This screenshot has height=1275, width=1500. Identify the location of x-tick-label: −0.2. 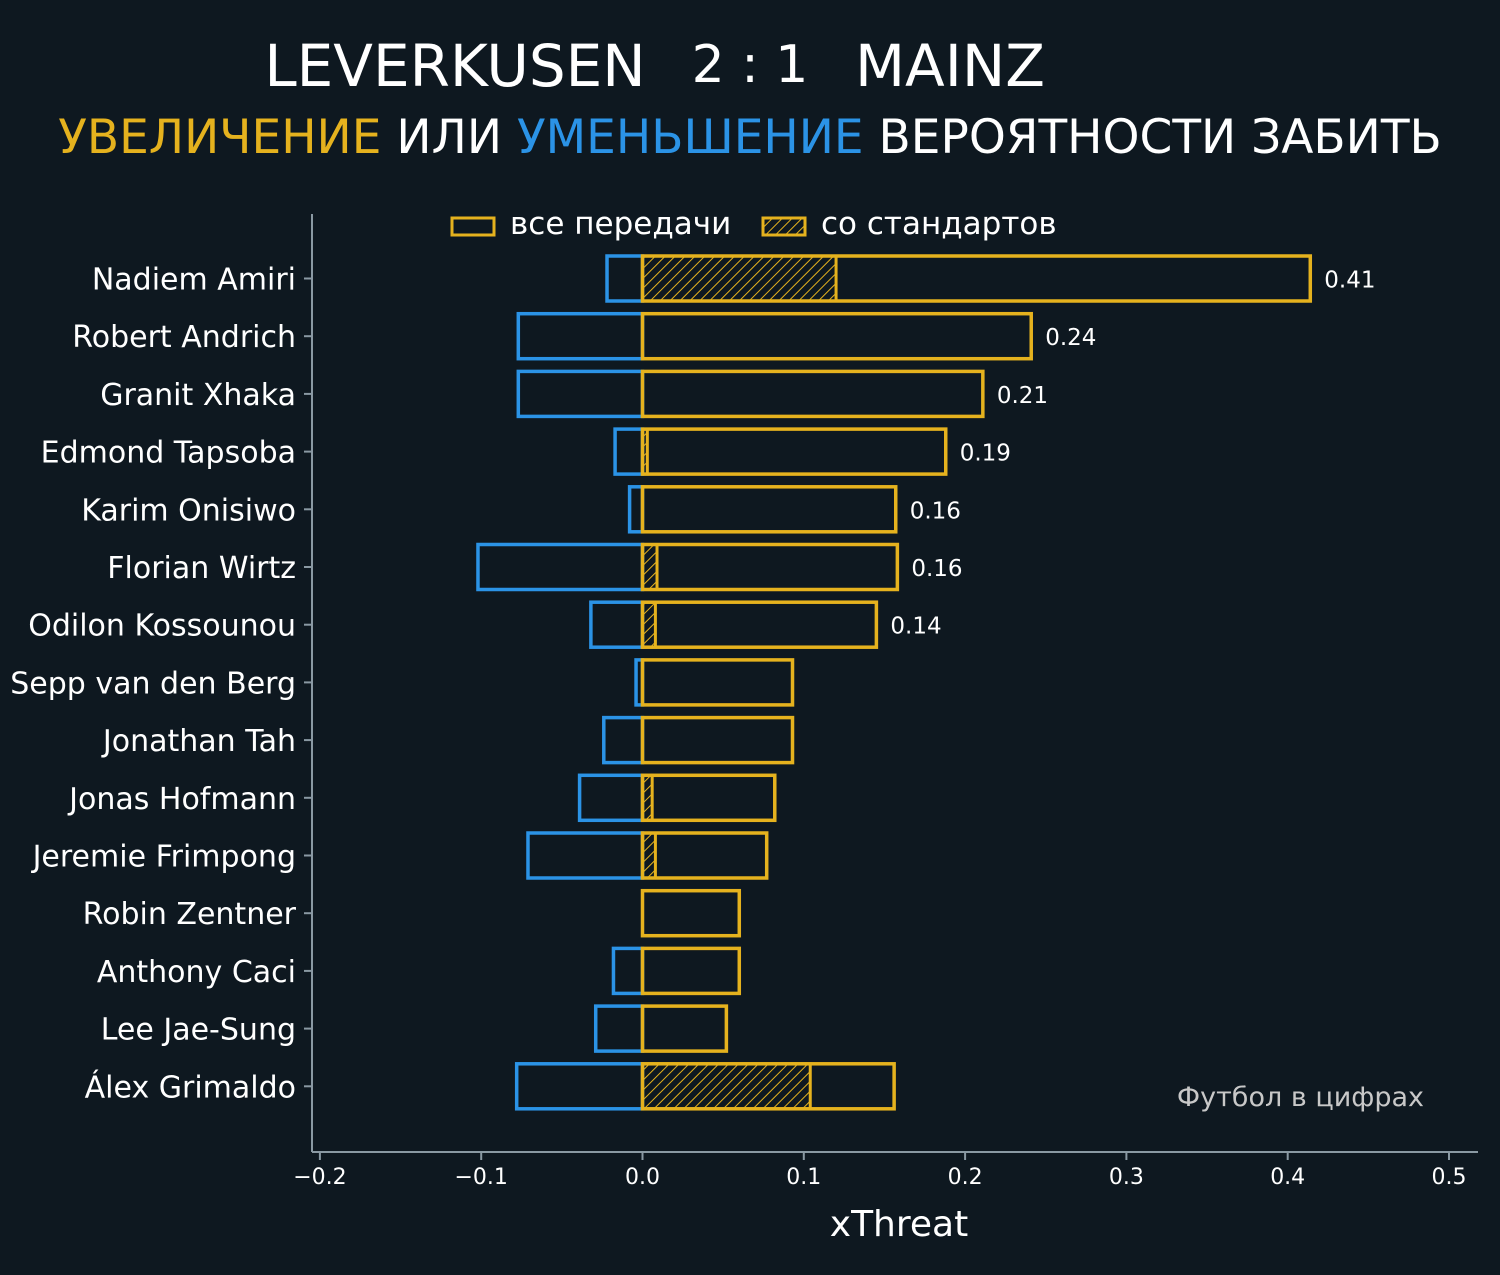
(319, 1177).